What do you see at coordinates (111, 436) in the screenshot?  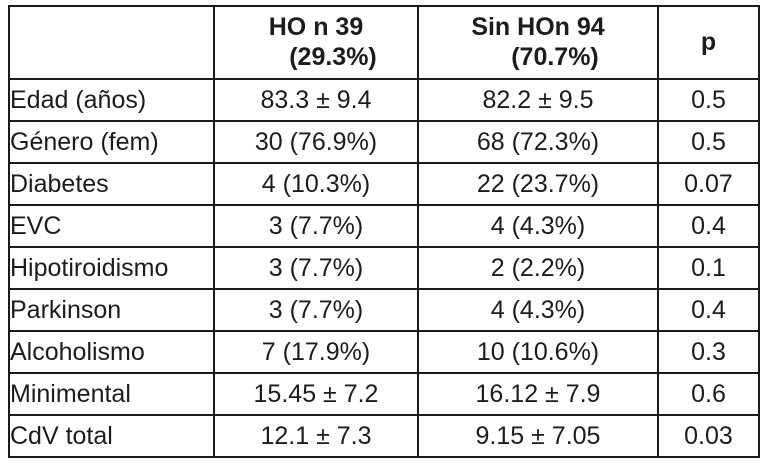 I see `row-label-cell: CdV total` at bounding box center [111, 436].